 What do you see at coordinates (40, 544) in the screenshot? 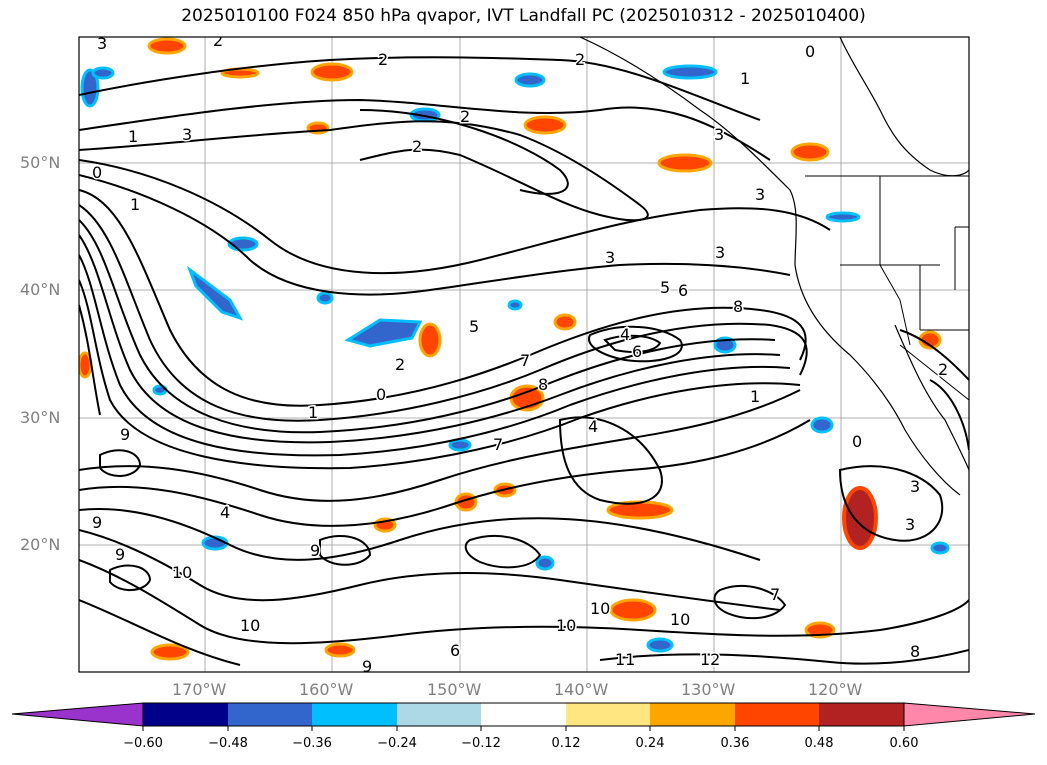
I see `lat-label-20n: 20°N` at bounding box center [40, 544].